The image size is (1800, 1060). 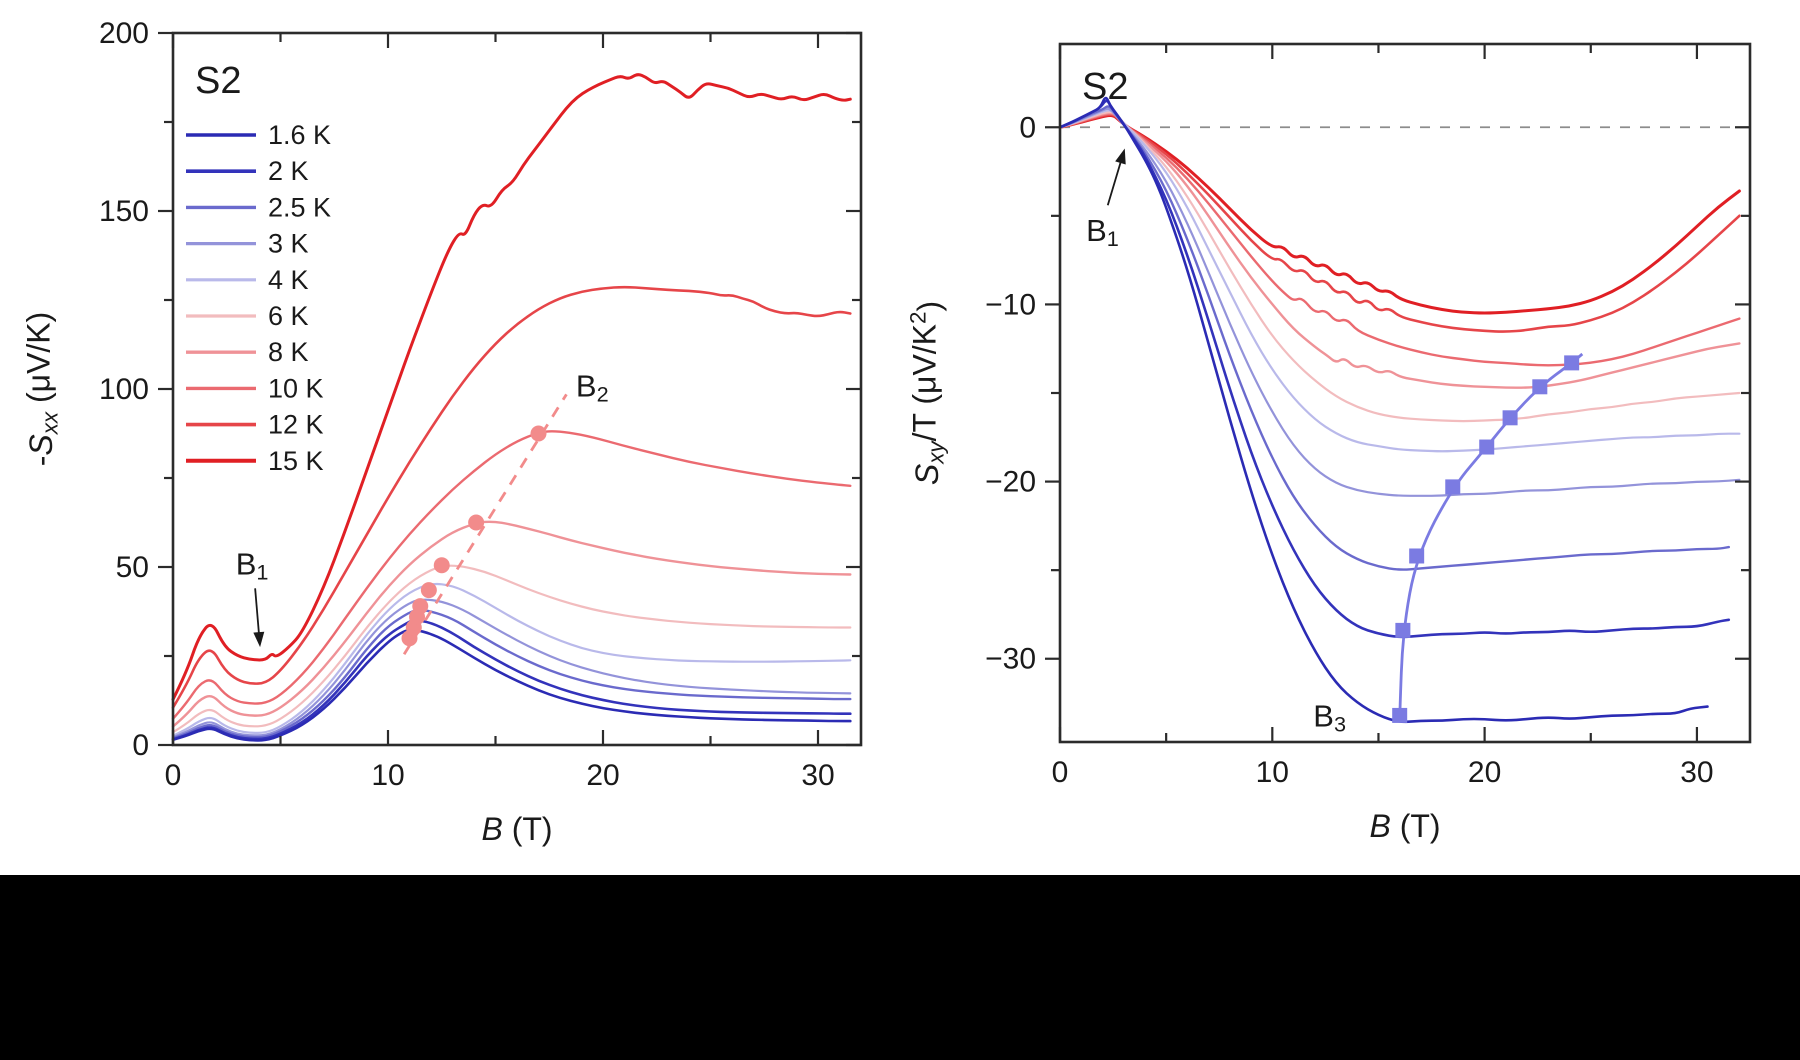 What do you see at coordinates (288, 280) in the screenshot?
I see `legend-label: 4 K` at bounding box center [288, 280].